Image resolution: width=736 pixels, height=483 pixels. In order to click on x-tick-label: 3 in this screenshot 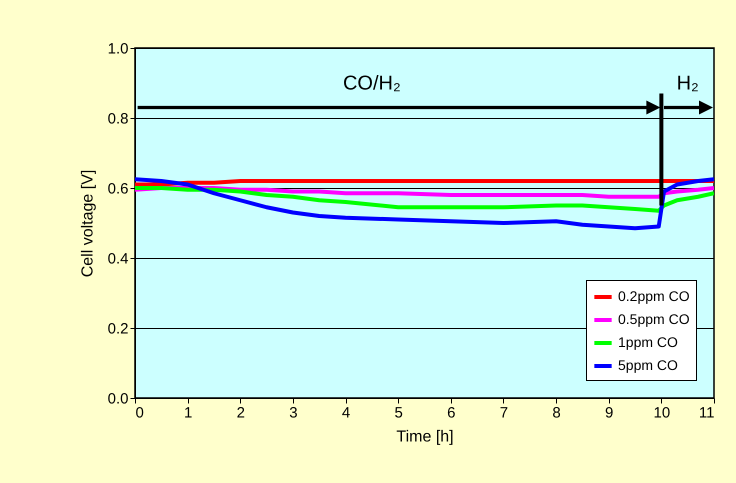, I will do `click(293, 413)`.